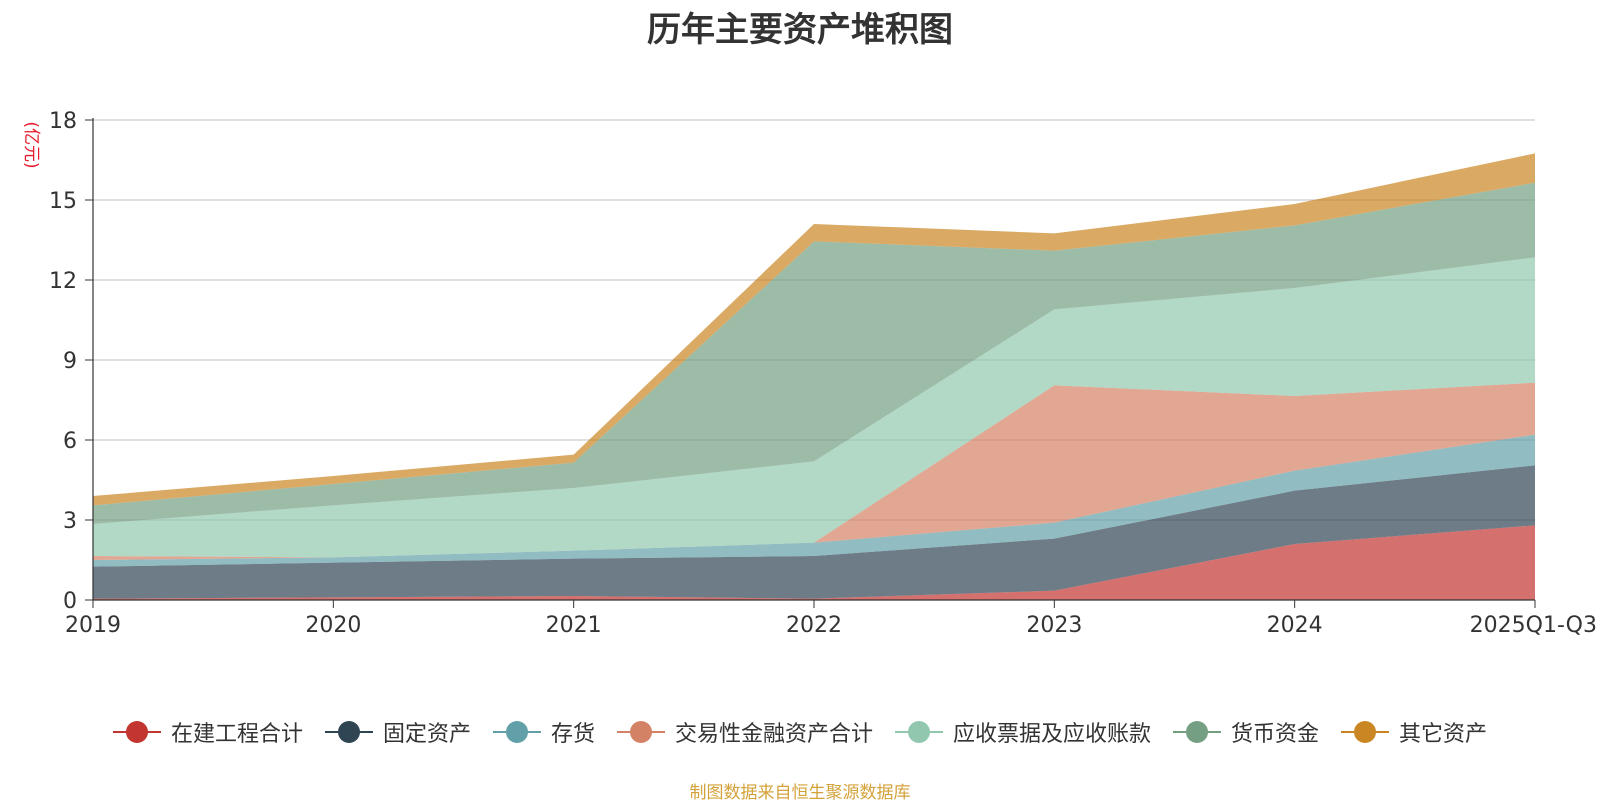 This screenshot has width=1600, height=803. I want to click on legend-item: 固定资产, so click(397, 732).